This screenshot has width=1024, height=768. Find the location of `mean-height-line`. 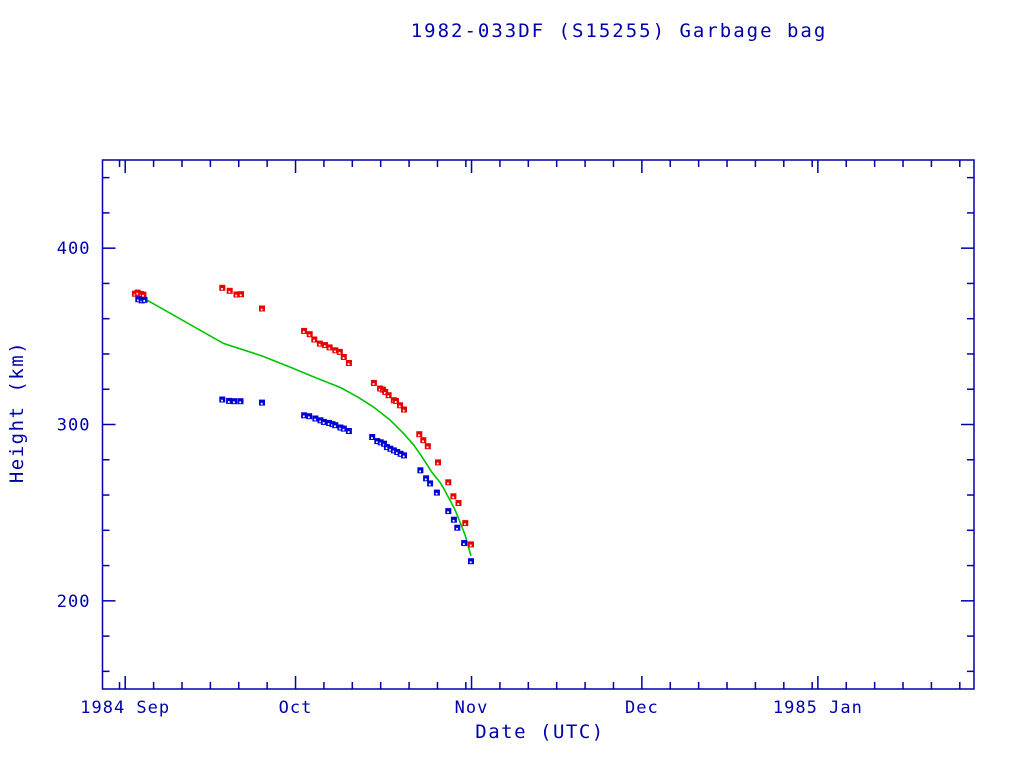

mean-height-line is located at coordinates (308, 427).